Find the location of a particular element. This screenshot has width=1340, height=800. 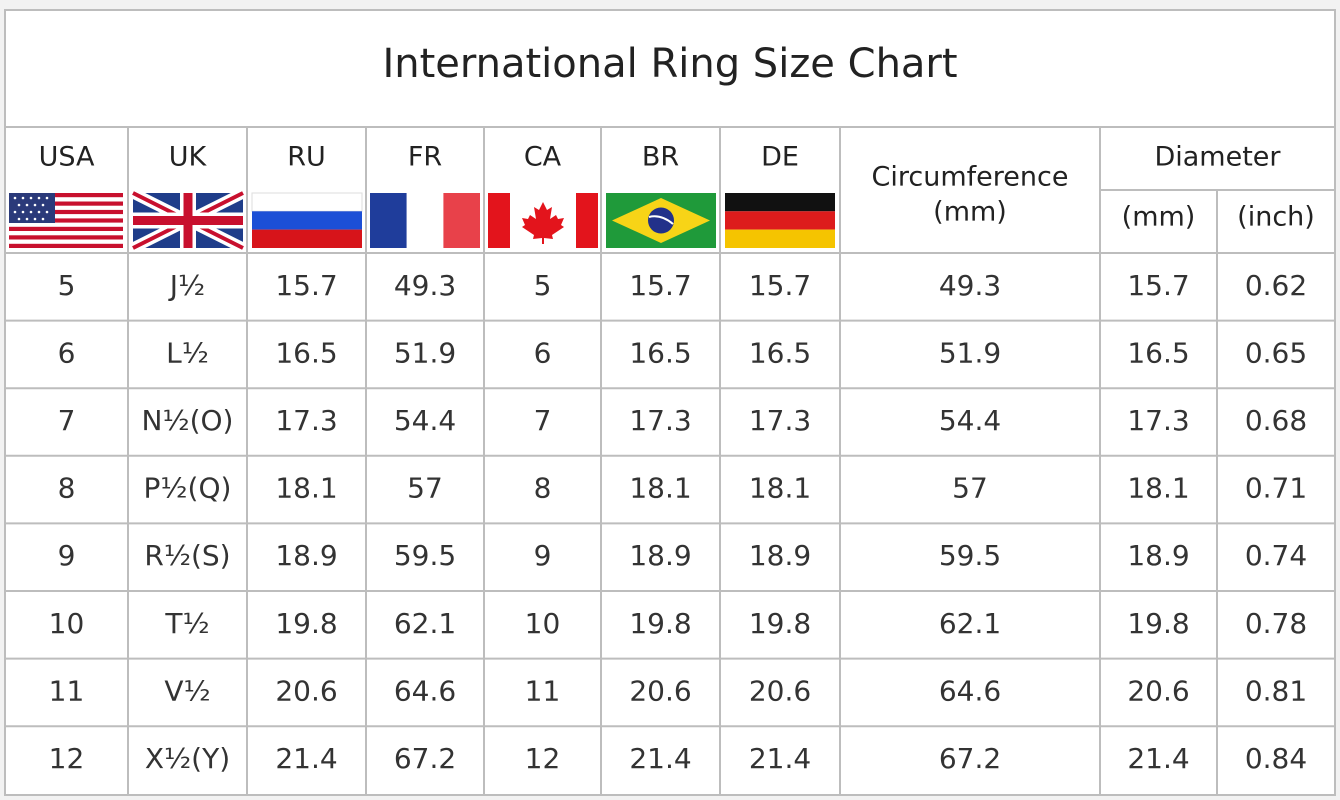

table-cell: 0.68 is located at coordinates (1276, 420).